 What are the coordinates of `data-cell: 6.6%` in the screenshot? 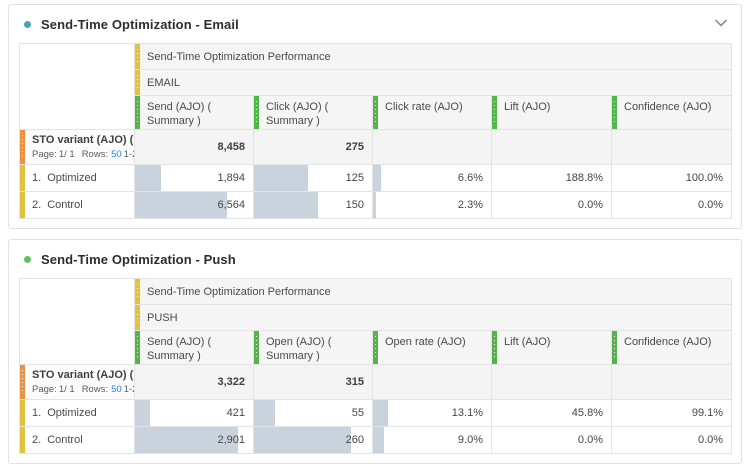 It's located at (432, 177).